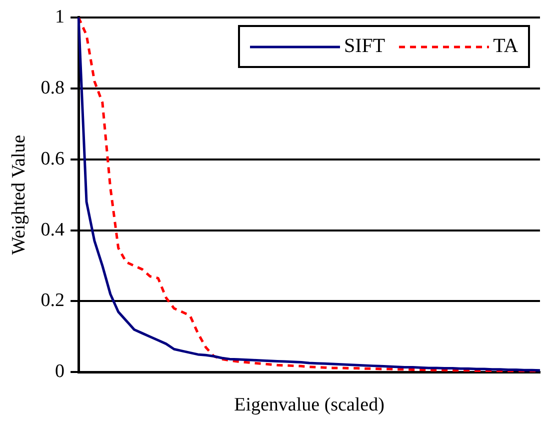 This screenshot has width=543, height=429. Describe the element at coordinates (309, 405) in the screenshot. I see `x-axis-title: Eigenvalue (scaled)` at that location.